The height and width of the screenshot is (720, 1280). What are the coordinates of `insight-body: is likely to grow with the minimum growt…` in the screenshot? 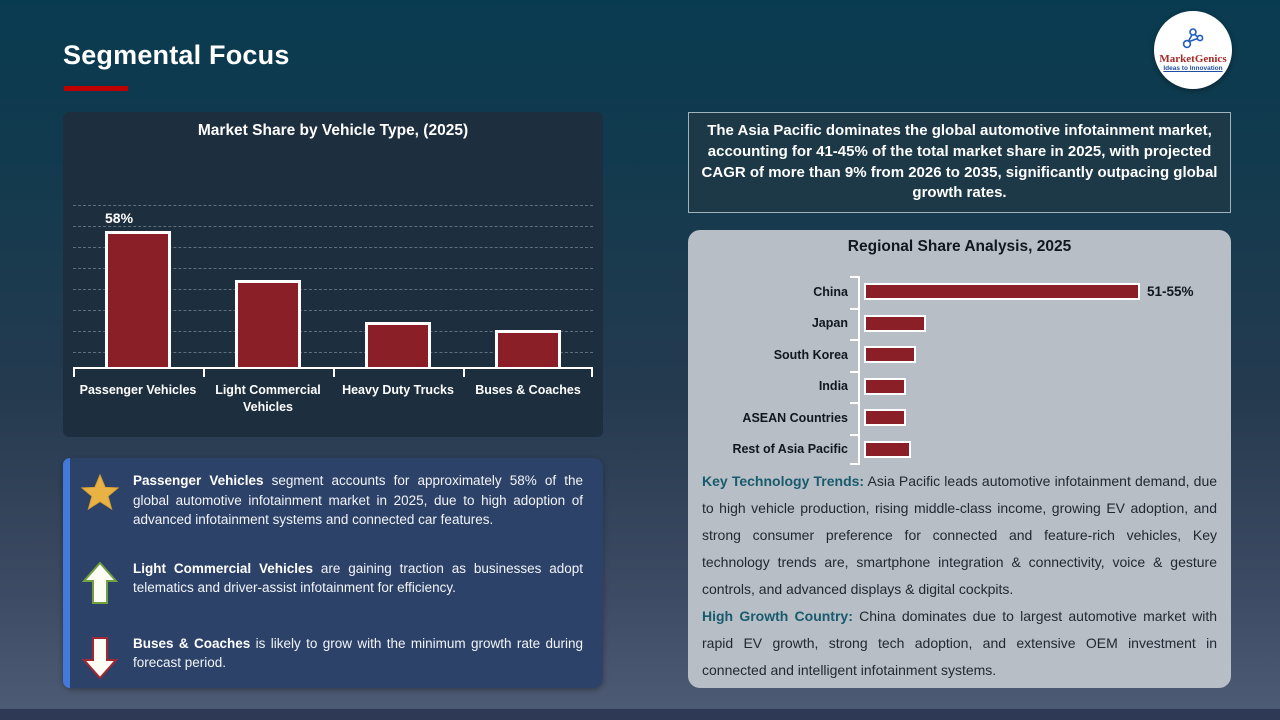 It's located at (358, 653).